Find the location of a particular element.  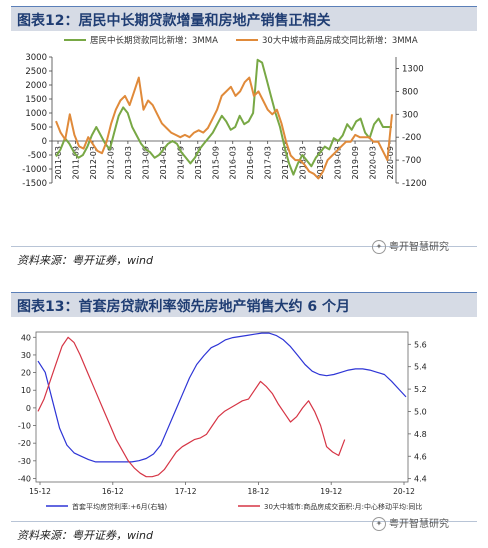

left-tick-label-4: 1000 is located at coordinates (36, 114).